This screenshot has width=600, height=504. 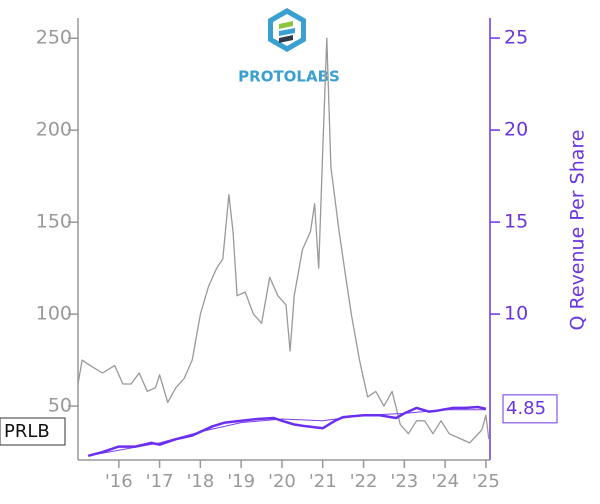 What do you see at coordinates (287, 30) in the screenshot?
I see `logo-icon` at bounding box center [287, 30].